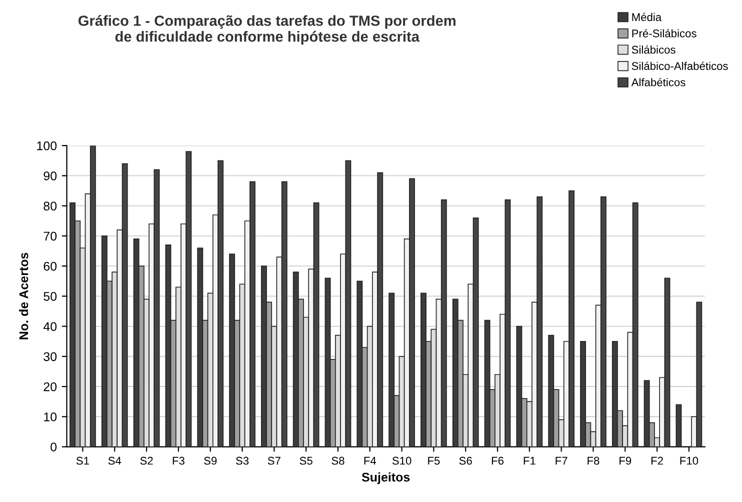  What do you see at coordinates (274, 460) in the screenshot?
I see `x-tick-label: S7` at bounding box center [274, 460].